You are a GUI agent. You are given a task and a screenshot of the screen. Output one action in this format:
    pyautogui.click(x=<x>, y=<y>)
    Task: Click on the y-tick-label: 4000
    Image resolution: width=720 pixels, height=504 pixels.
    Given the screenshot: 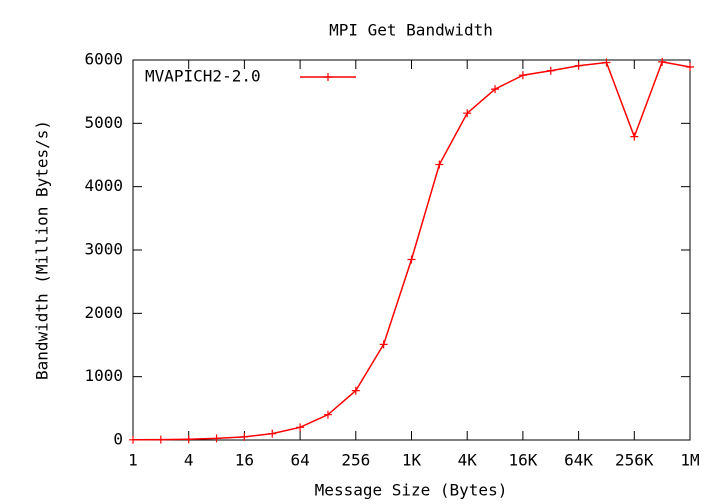 What is the action you would take?
    pyautogui.click(x=103, y=185)
    